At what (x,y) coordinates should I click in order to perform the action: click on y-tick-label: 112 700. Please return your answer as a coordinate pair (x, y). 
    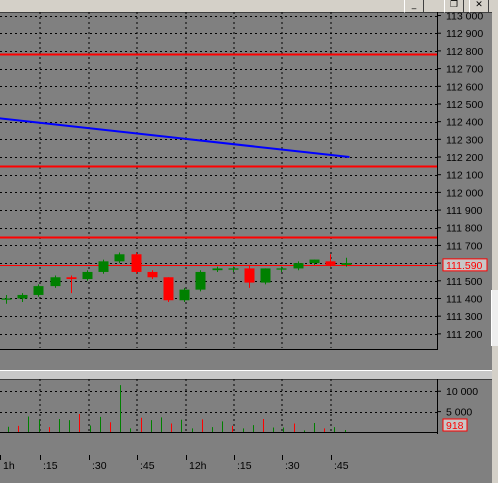
    Looking at the image, I should click on (464, 70).